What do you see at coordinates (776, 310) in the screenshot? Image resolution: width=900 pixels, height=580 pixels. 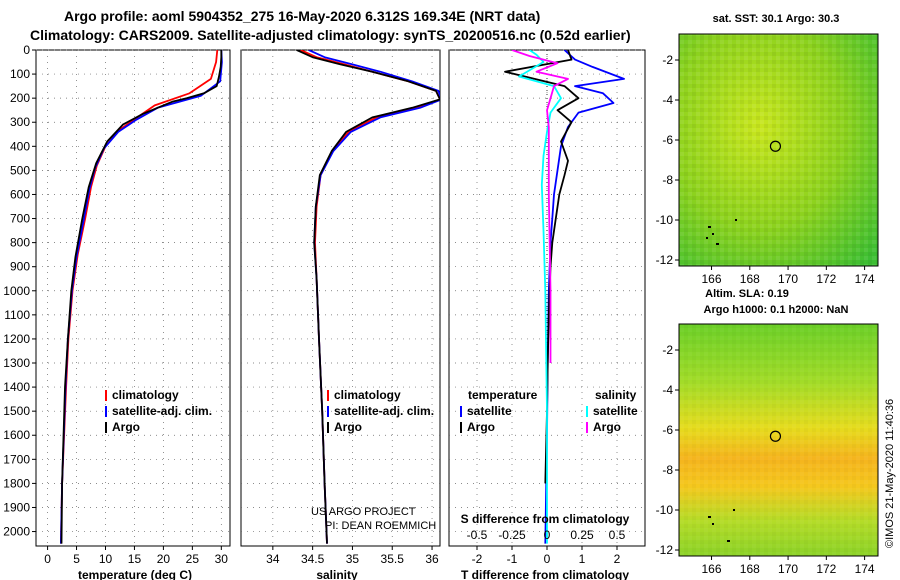 I see `sla-map-subtitle: Argo h1000: 0.1 h2000: NaN` at bounding box center [776, 310].